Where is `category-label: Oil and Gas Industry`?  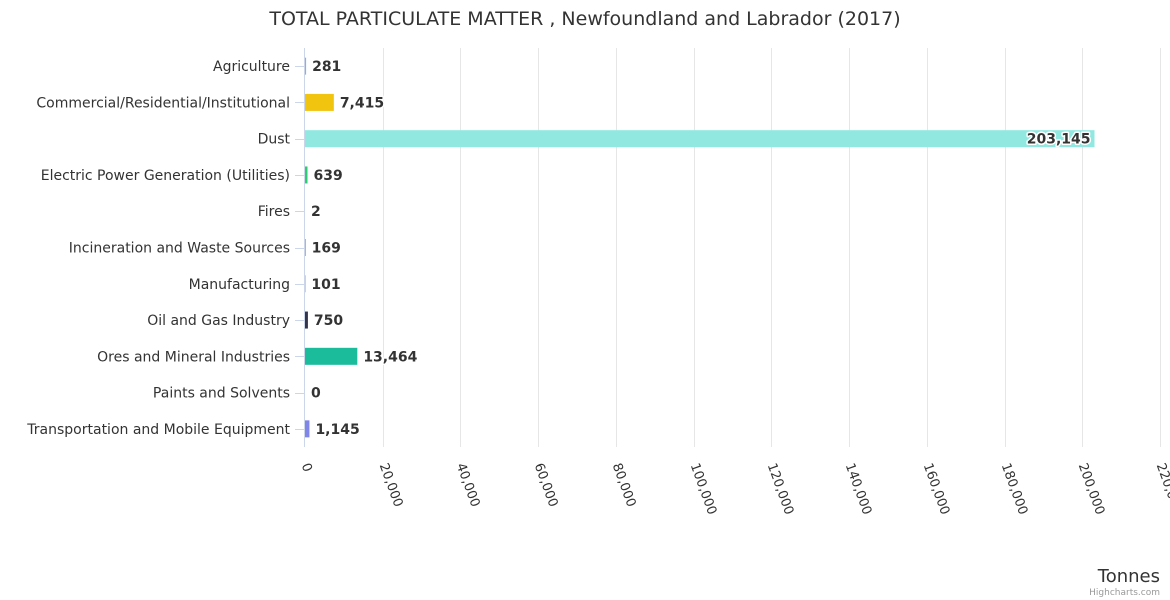 category-label: Oil and Gas Industry is located at coordinates (218, 321).